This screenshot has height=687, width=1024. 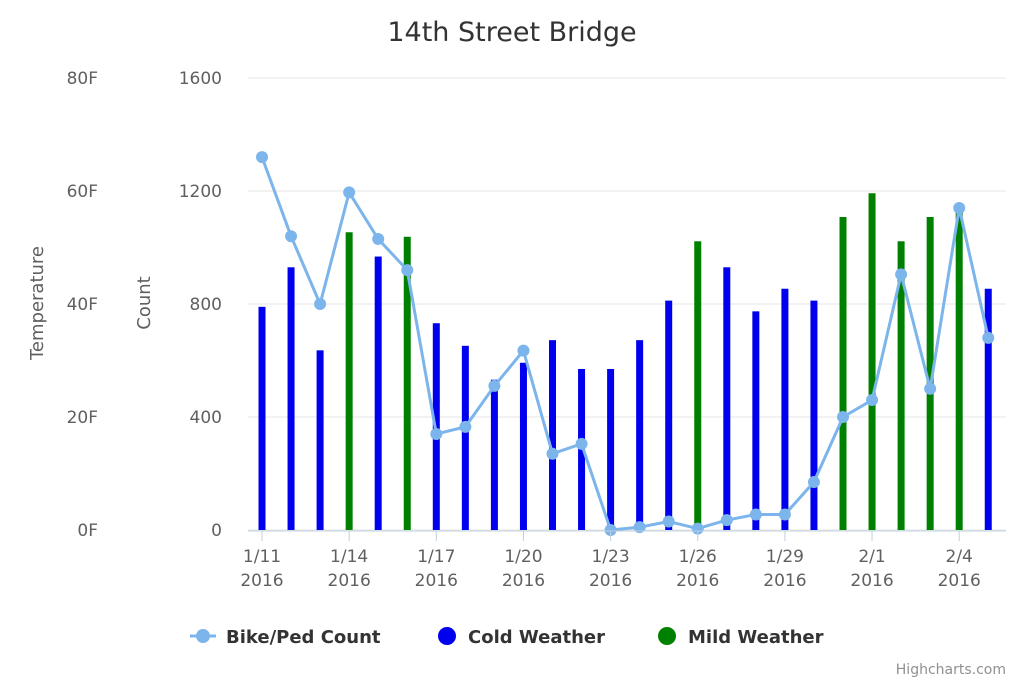 What do you see at coordinates (523, 557) in the screenshot?
I see `x-tick-label: 1/20` at bounding box center [523, 557].